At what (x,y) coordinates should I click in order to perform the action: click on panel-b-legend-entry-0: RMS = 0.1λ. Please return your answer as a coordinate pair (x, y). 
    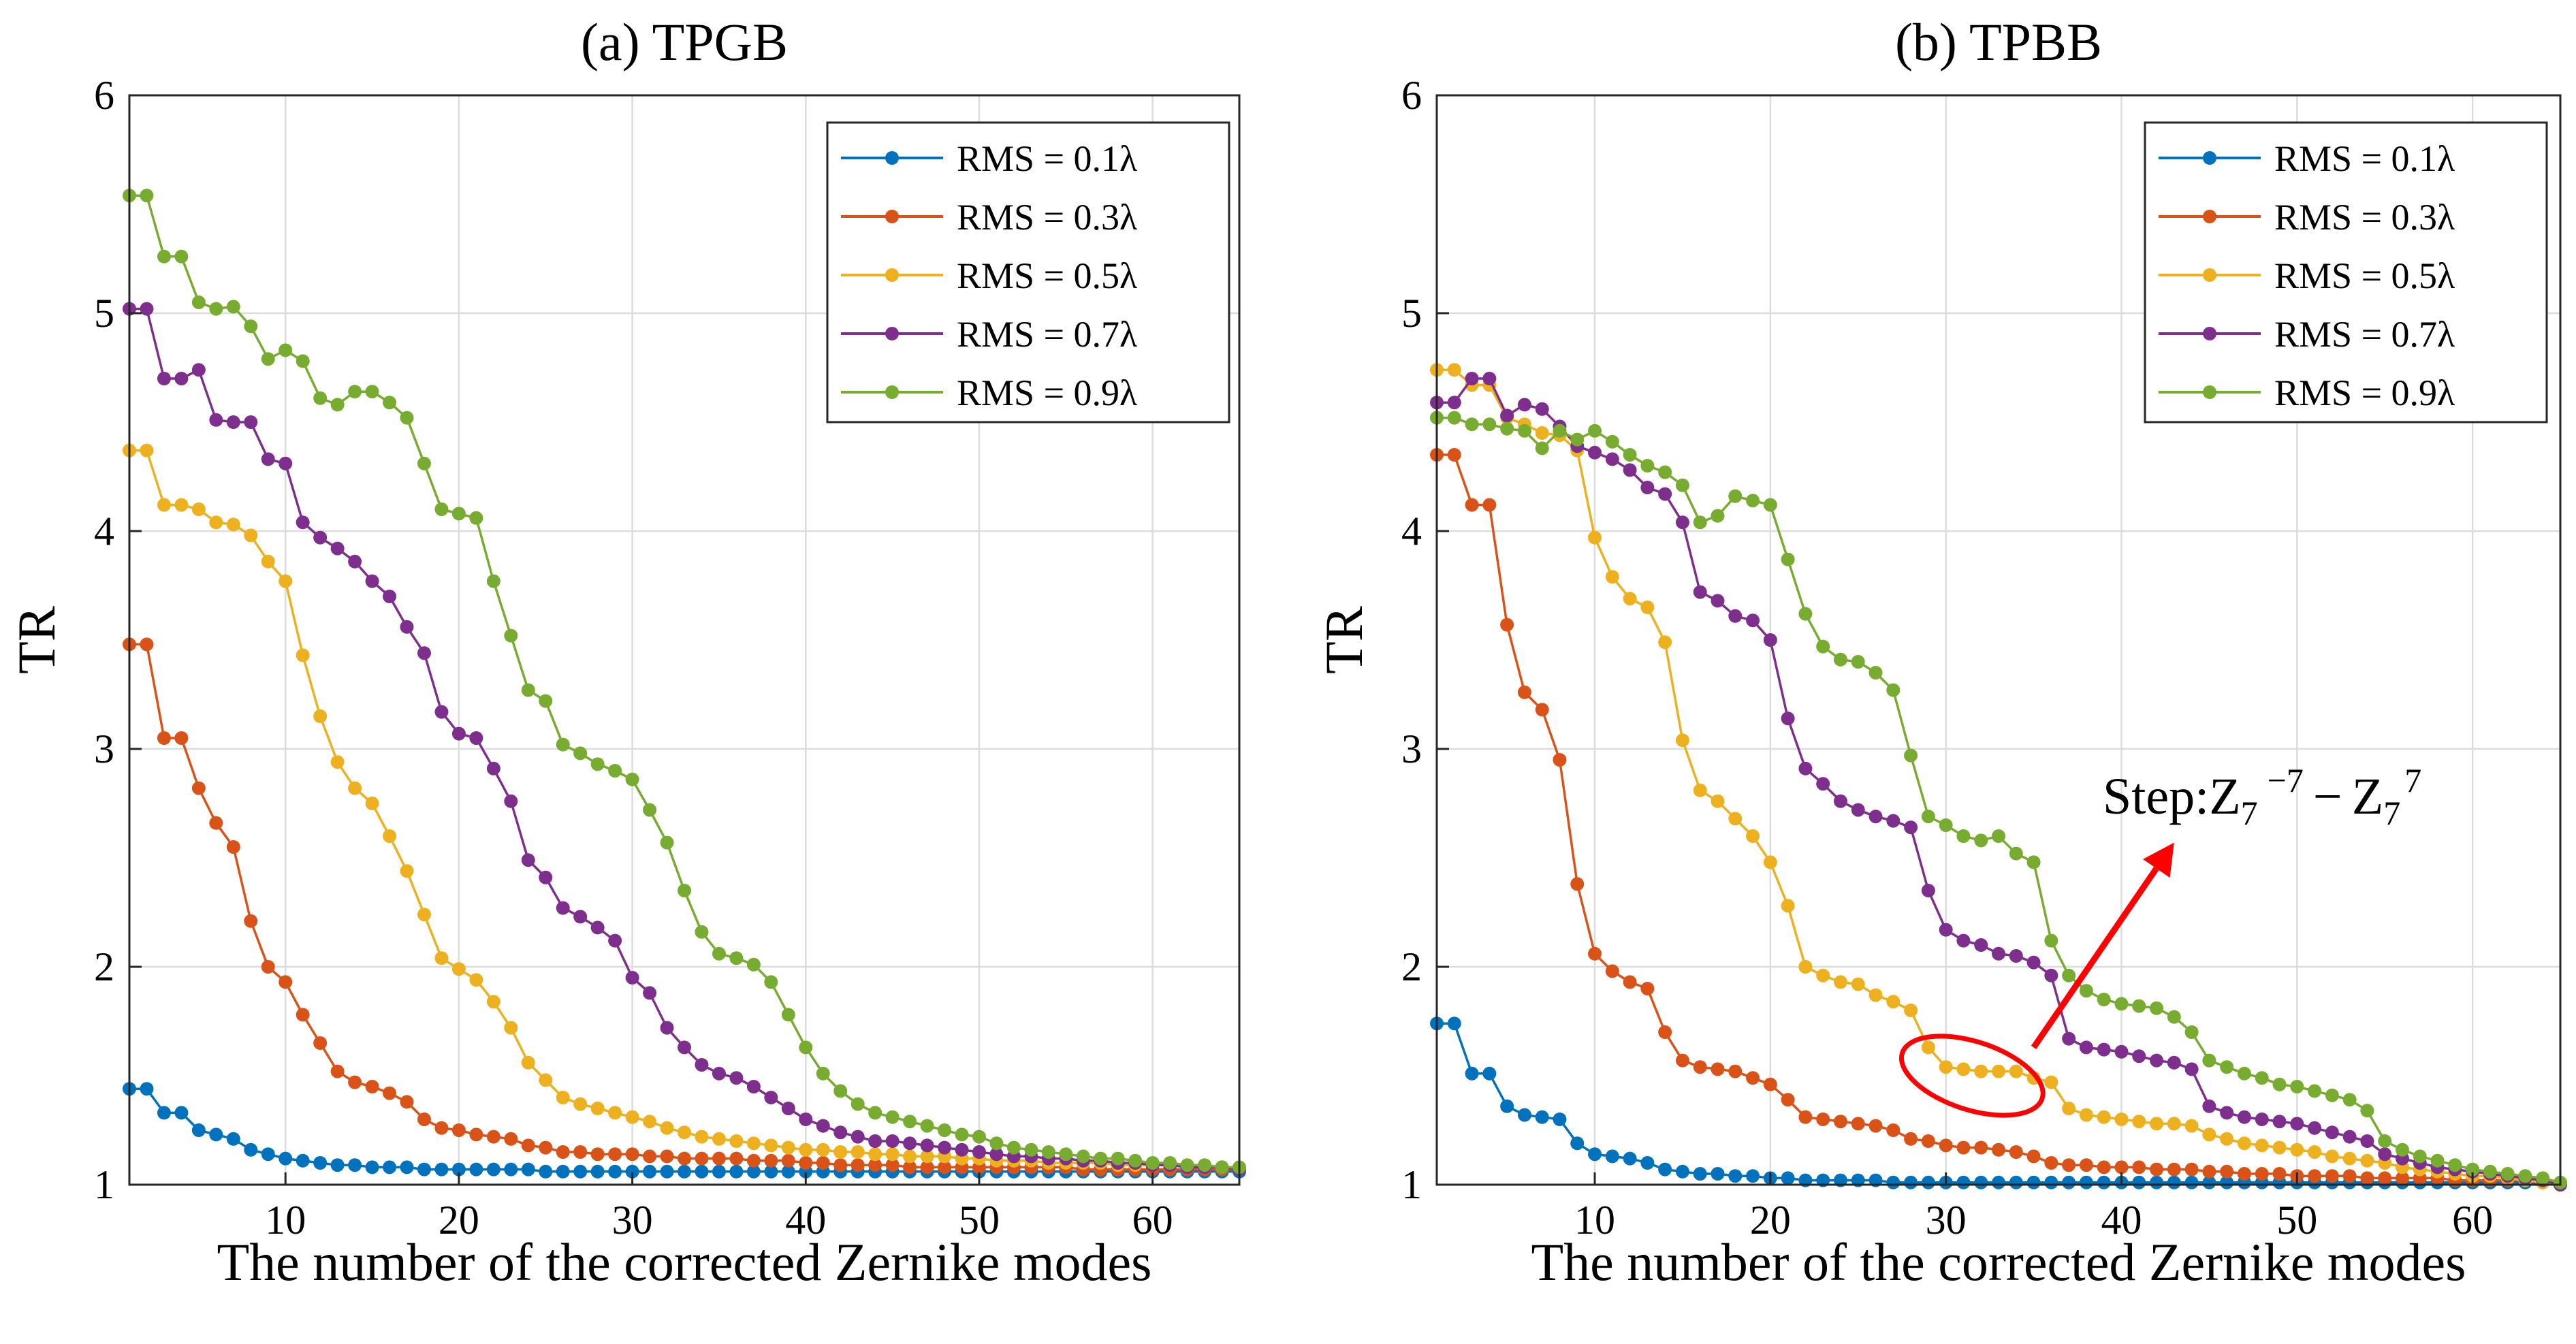
    Looking at the image, I should click on (2307, 158).